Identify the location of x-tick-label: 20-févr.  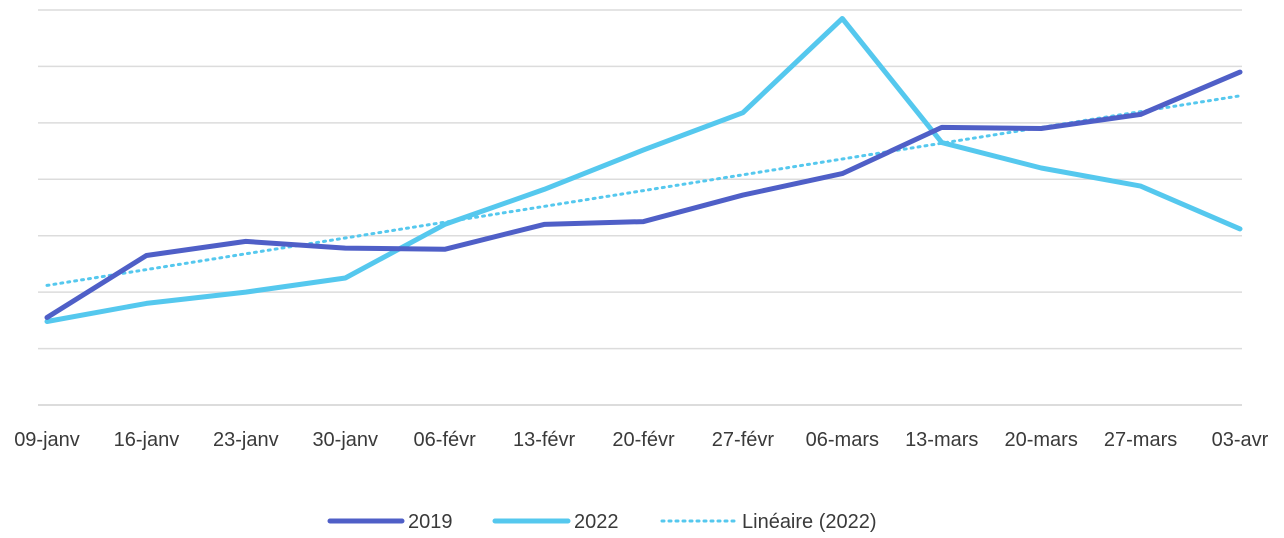
(643, 440).